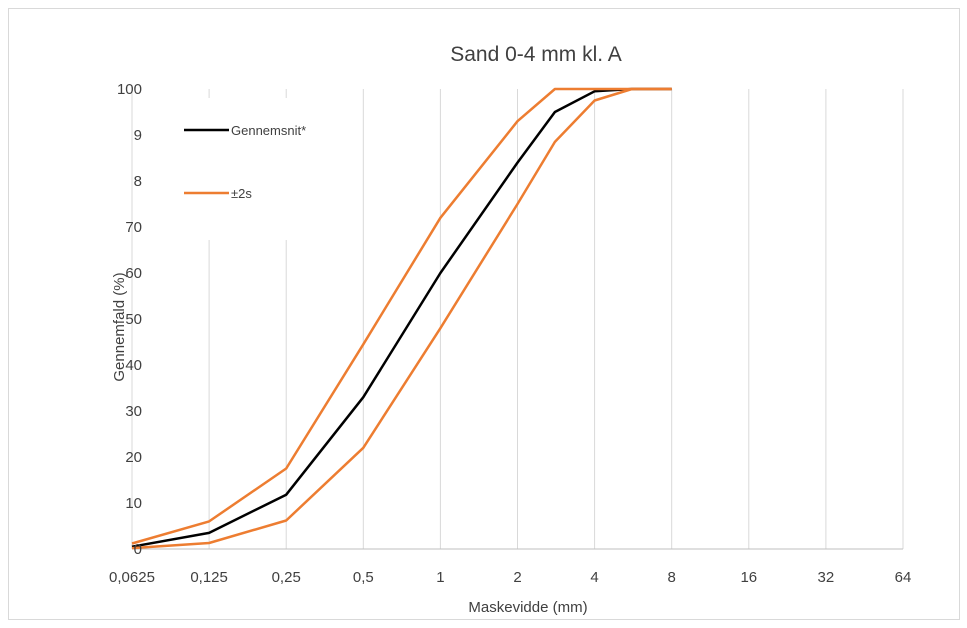 This screenshot has width=967, height=628. Describe the element at coordinates (748, 577) in the screenshot. I see `x-tick-label-8: 16` at that location.